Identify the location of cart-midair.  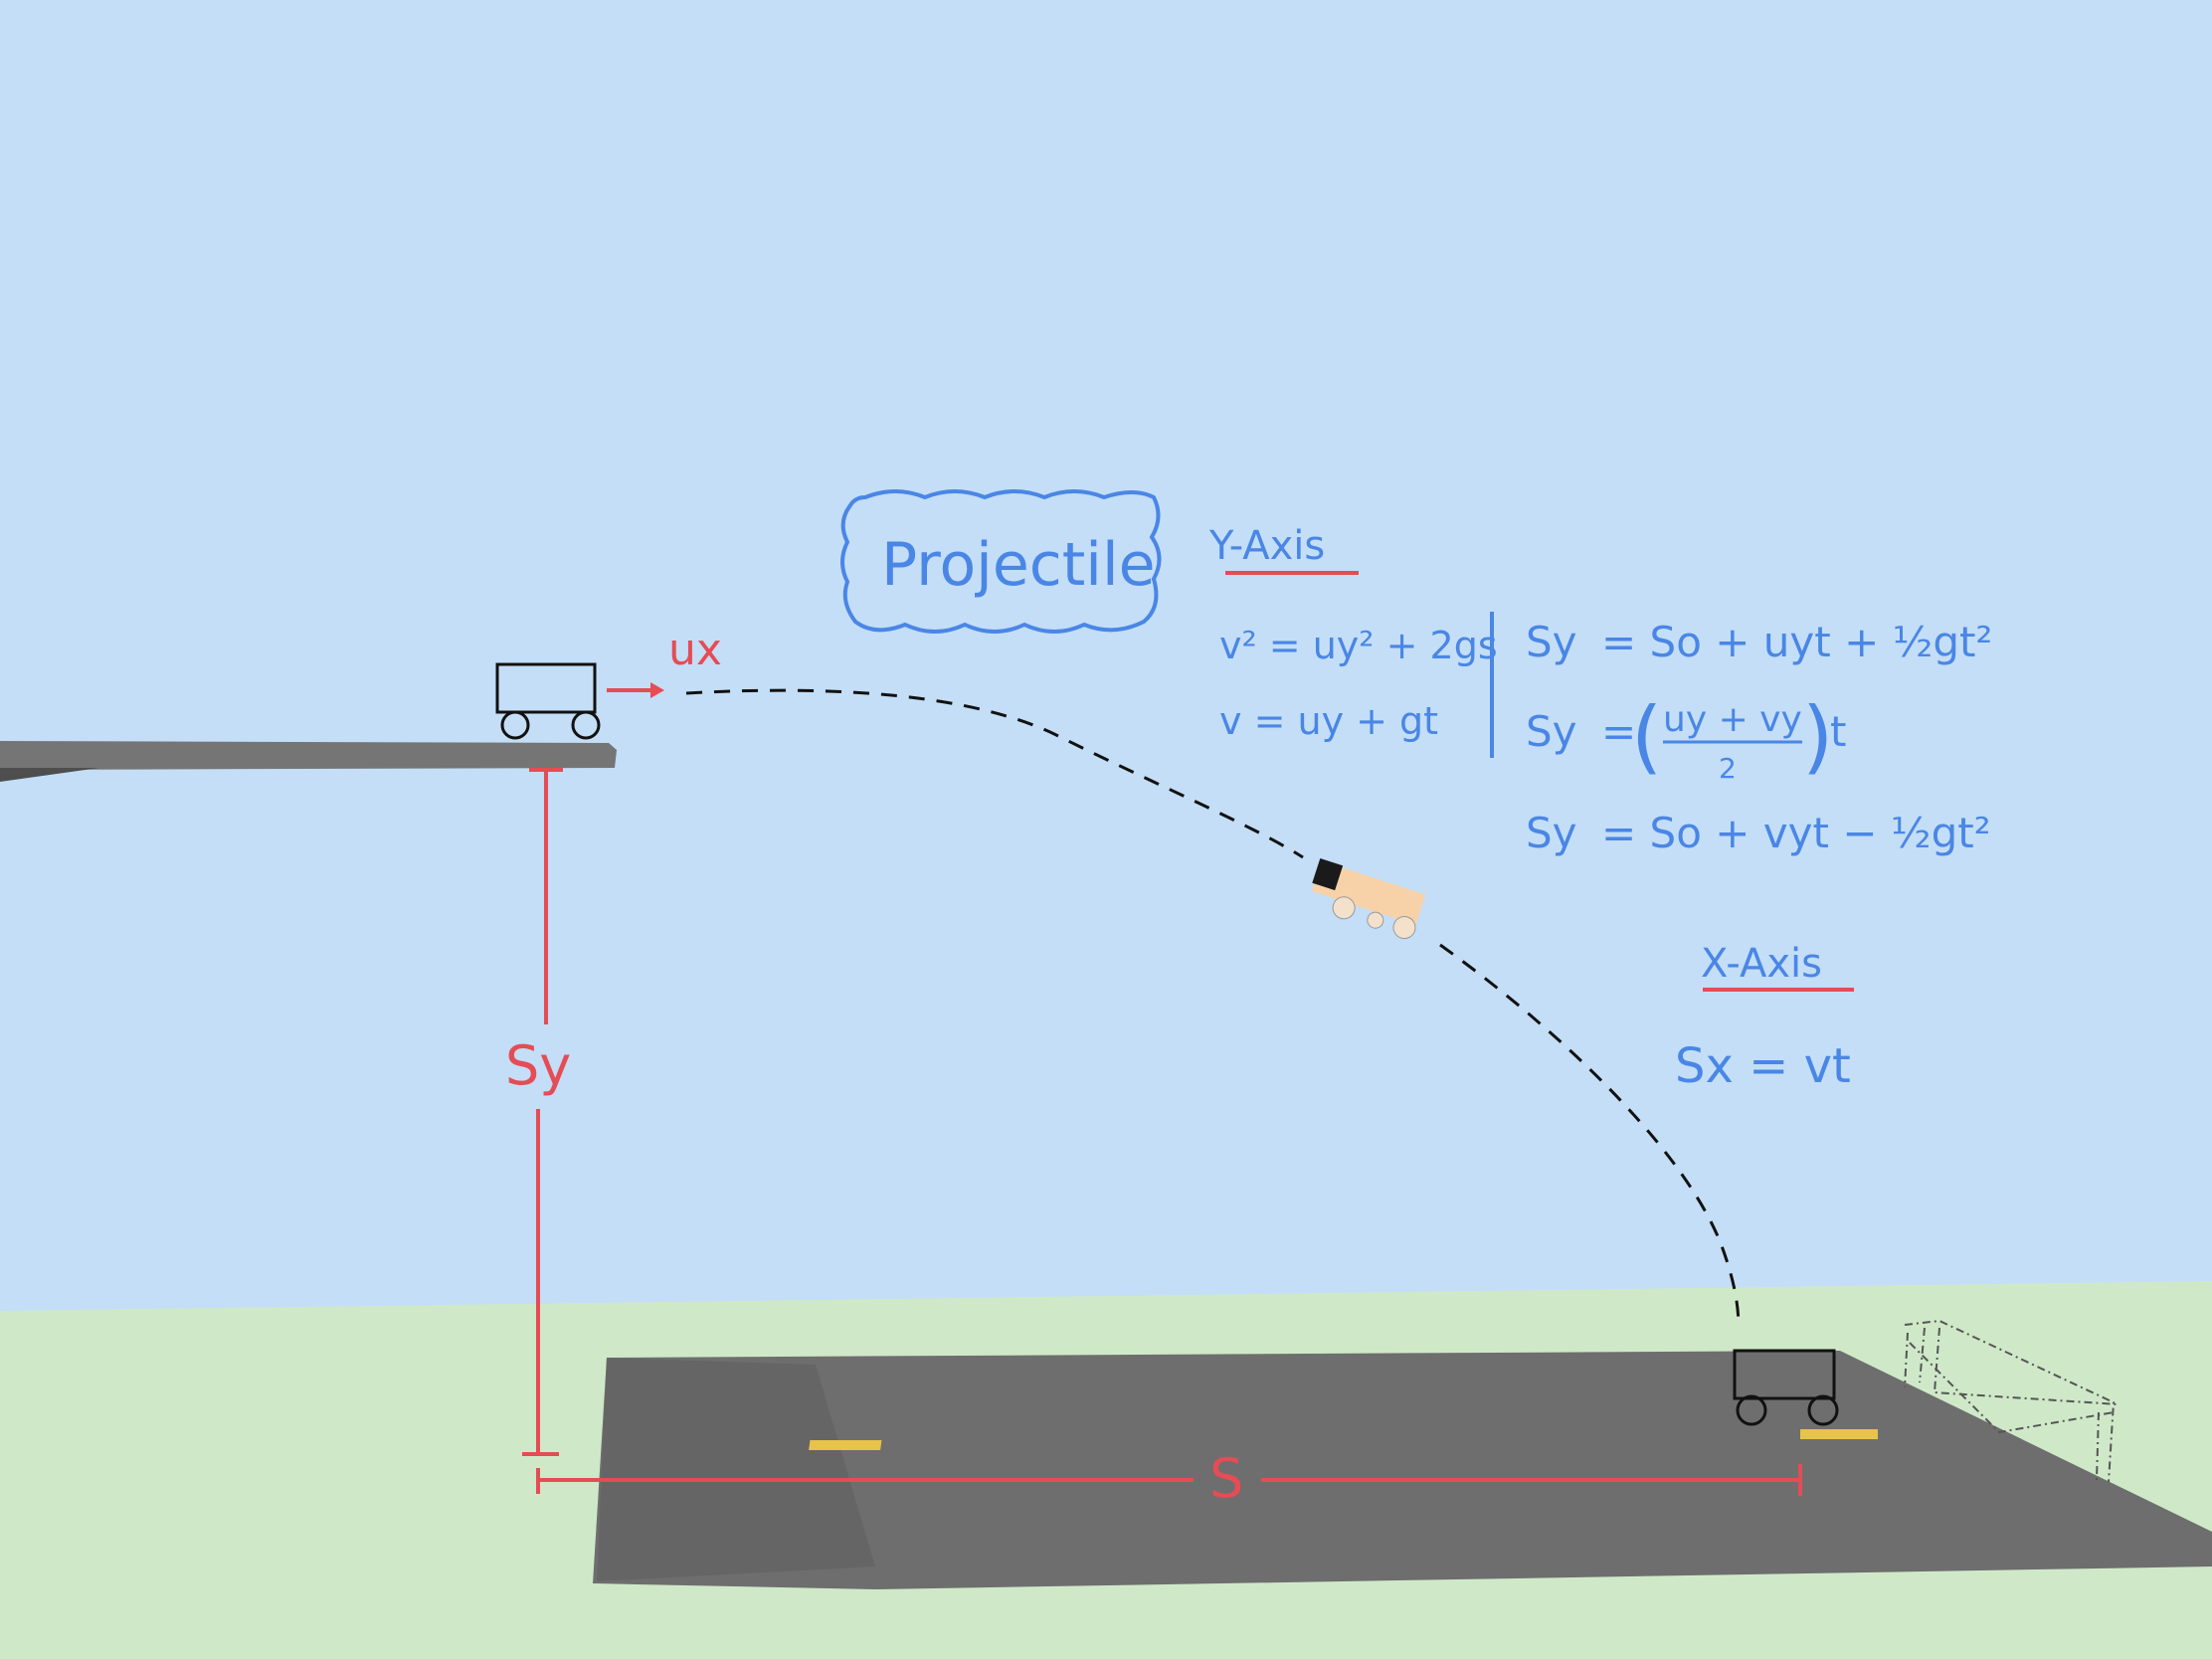
(1368, 899).